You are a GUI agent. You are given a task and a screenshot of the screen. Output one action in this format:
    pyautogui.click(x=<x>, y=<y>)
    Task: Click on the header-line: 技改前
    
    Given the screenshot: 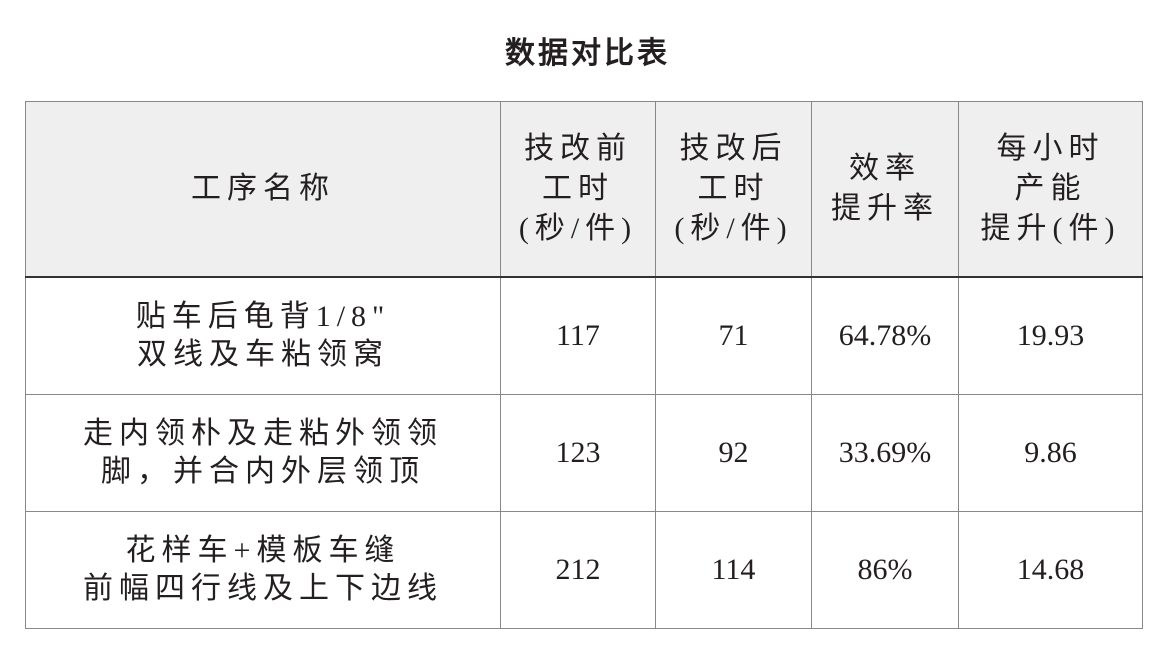 What is the action you would take?
    pyautogui.click(x=578, y=148)
    